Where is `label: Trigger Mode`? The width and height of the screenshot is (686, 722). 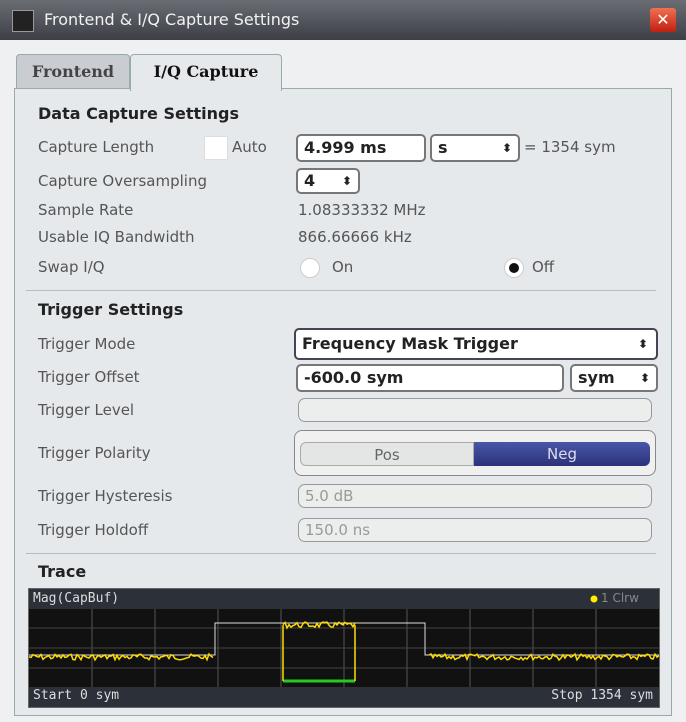 label: Trigger Mode is located at coordinates (87, 344).